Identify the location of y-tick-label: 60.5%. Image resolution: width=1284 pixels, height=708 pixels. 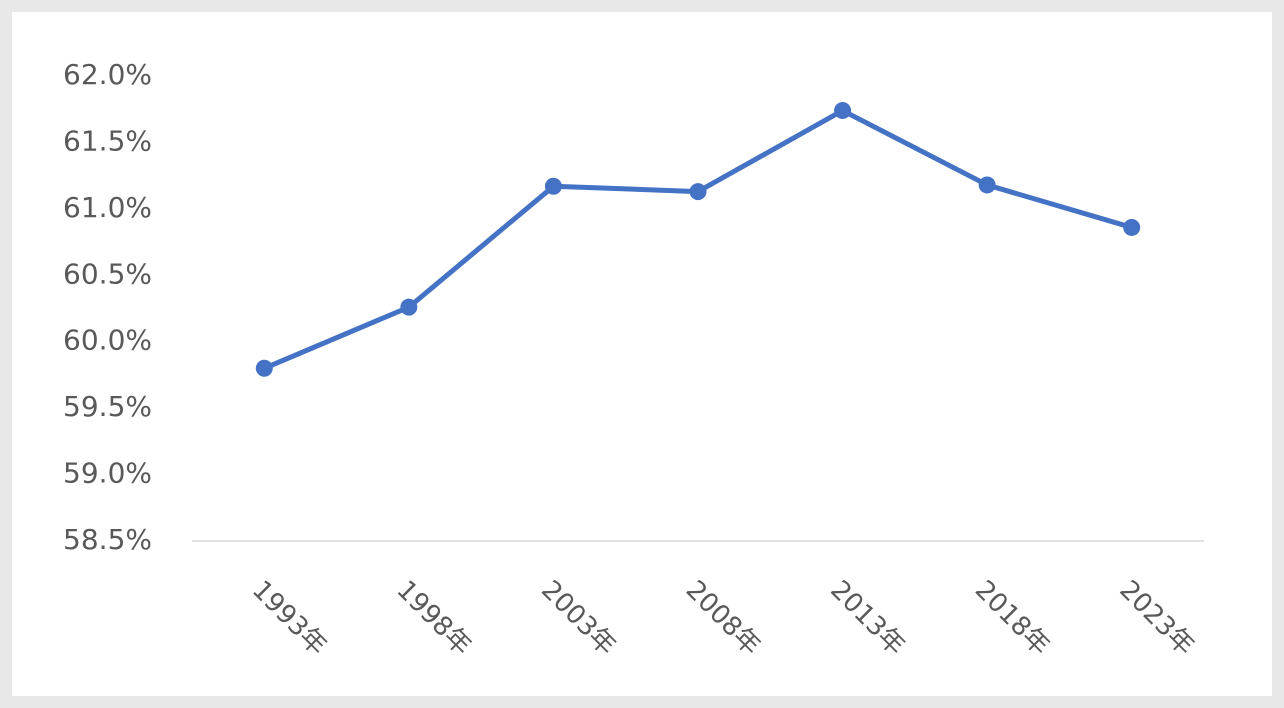
(107, 273).